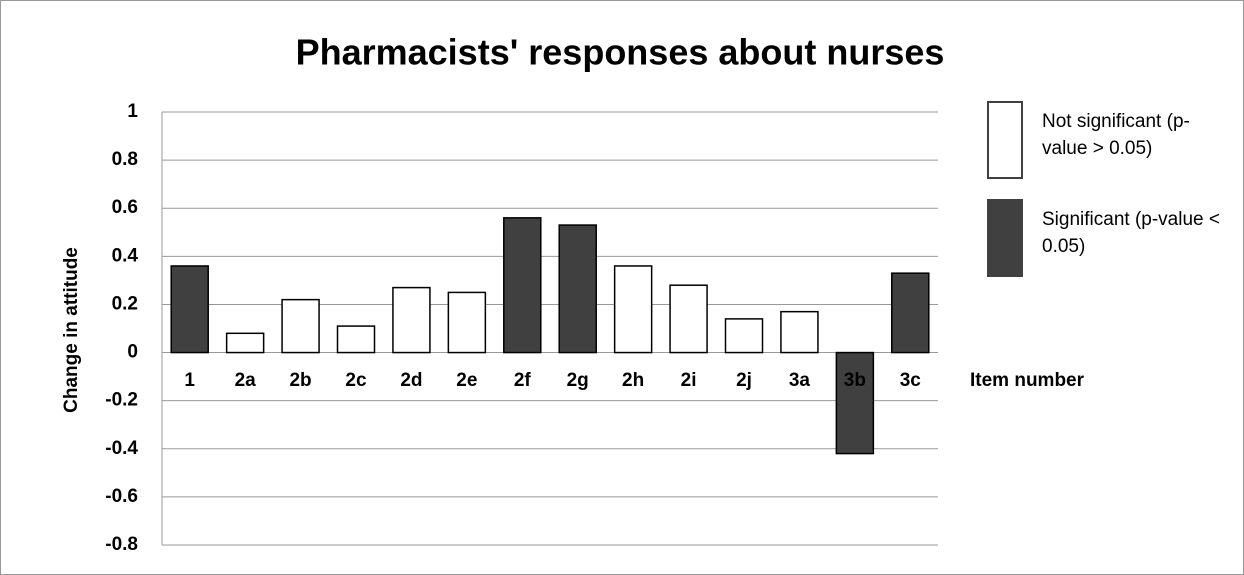 The height and width of the screenshot is (575, 1244). What do you see at coordinates (411, 380) in the screenshot?
I see `x-tick-label: 2d` at bounding box center [411, 380].